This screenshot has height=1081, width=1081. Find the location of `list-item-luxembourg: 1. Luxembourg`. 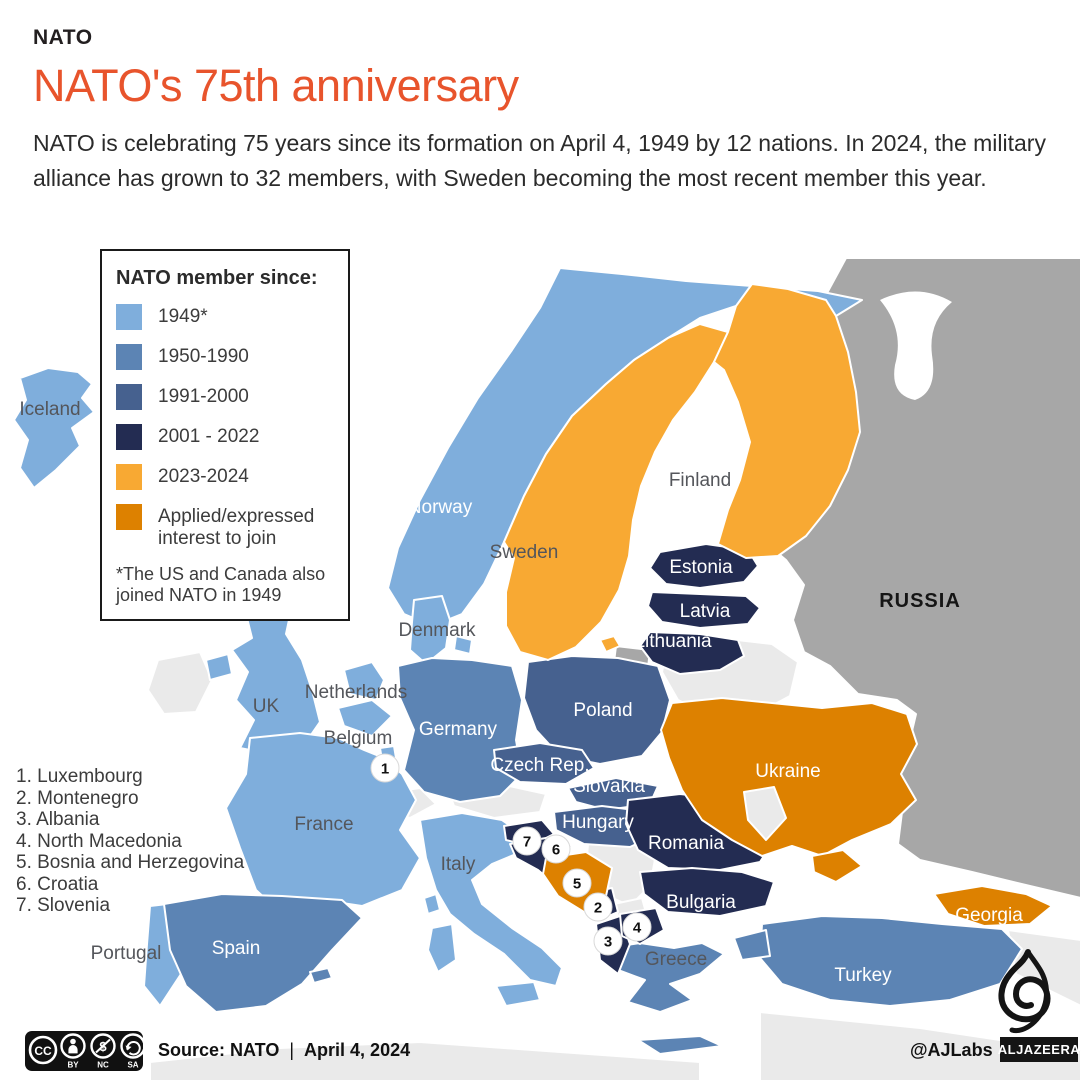

list-item-luxembourg: 1. Luxembourg is located at coordinates (79, 776).